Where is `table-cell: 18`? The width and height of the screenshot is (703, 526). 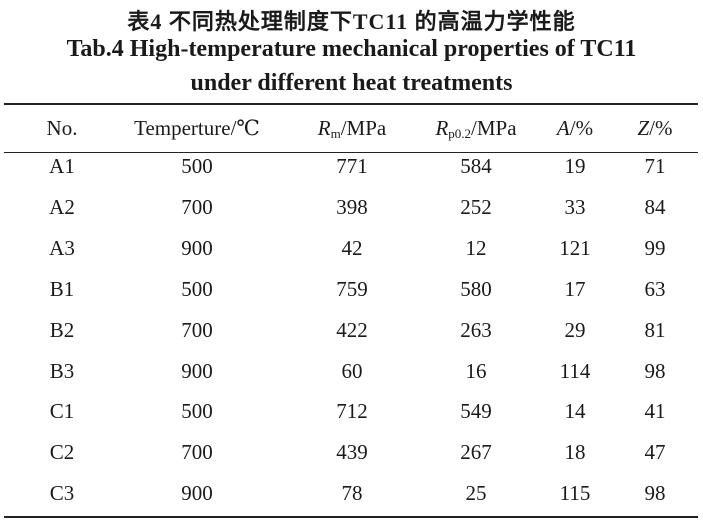 table-cell: 18 is located at coordinates (575, 452).